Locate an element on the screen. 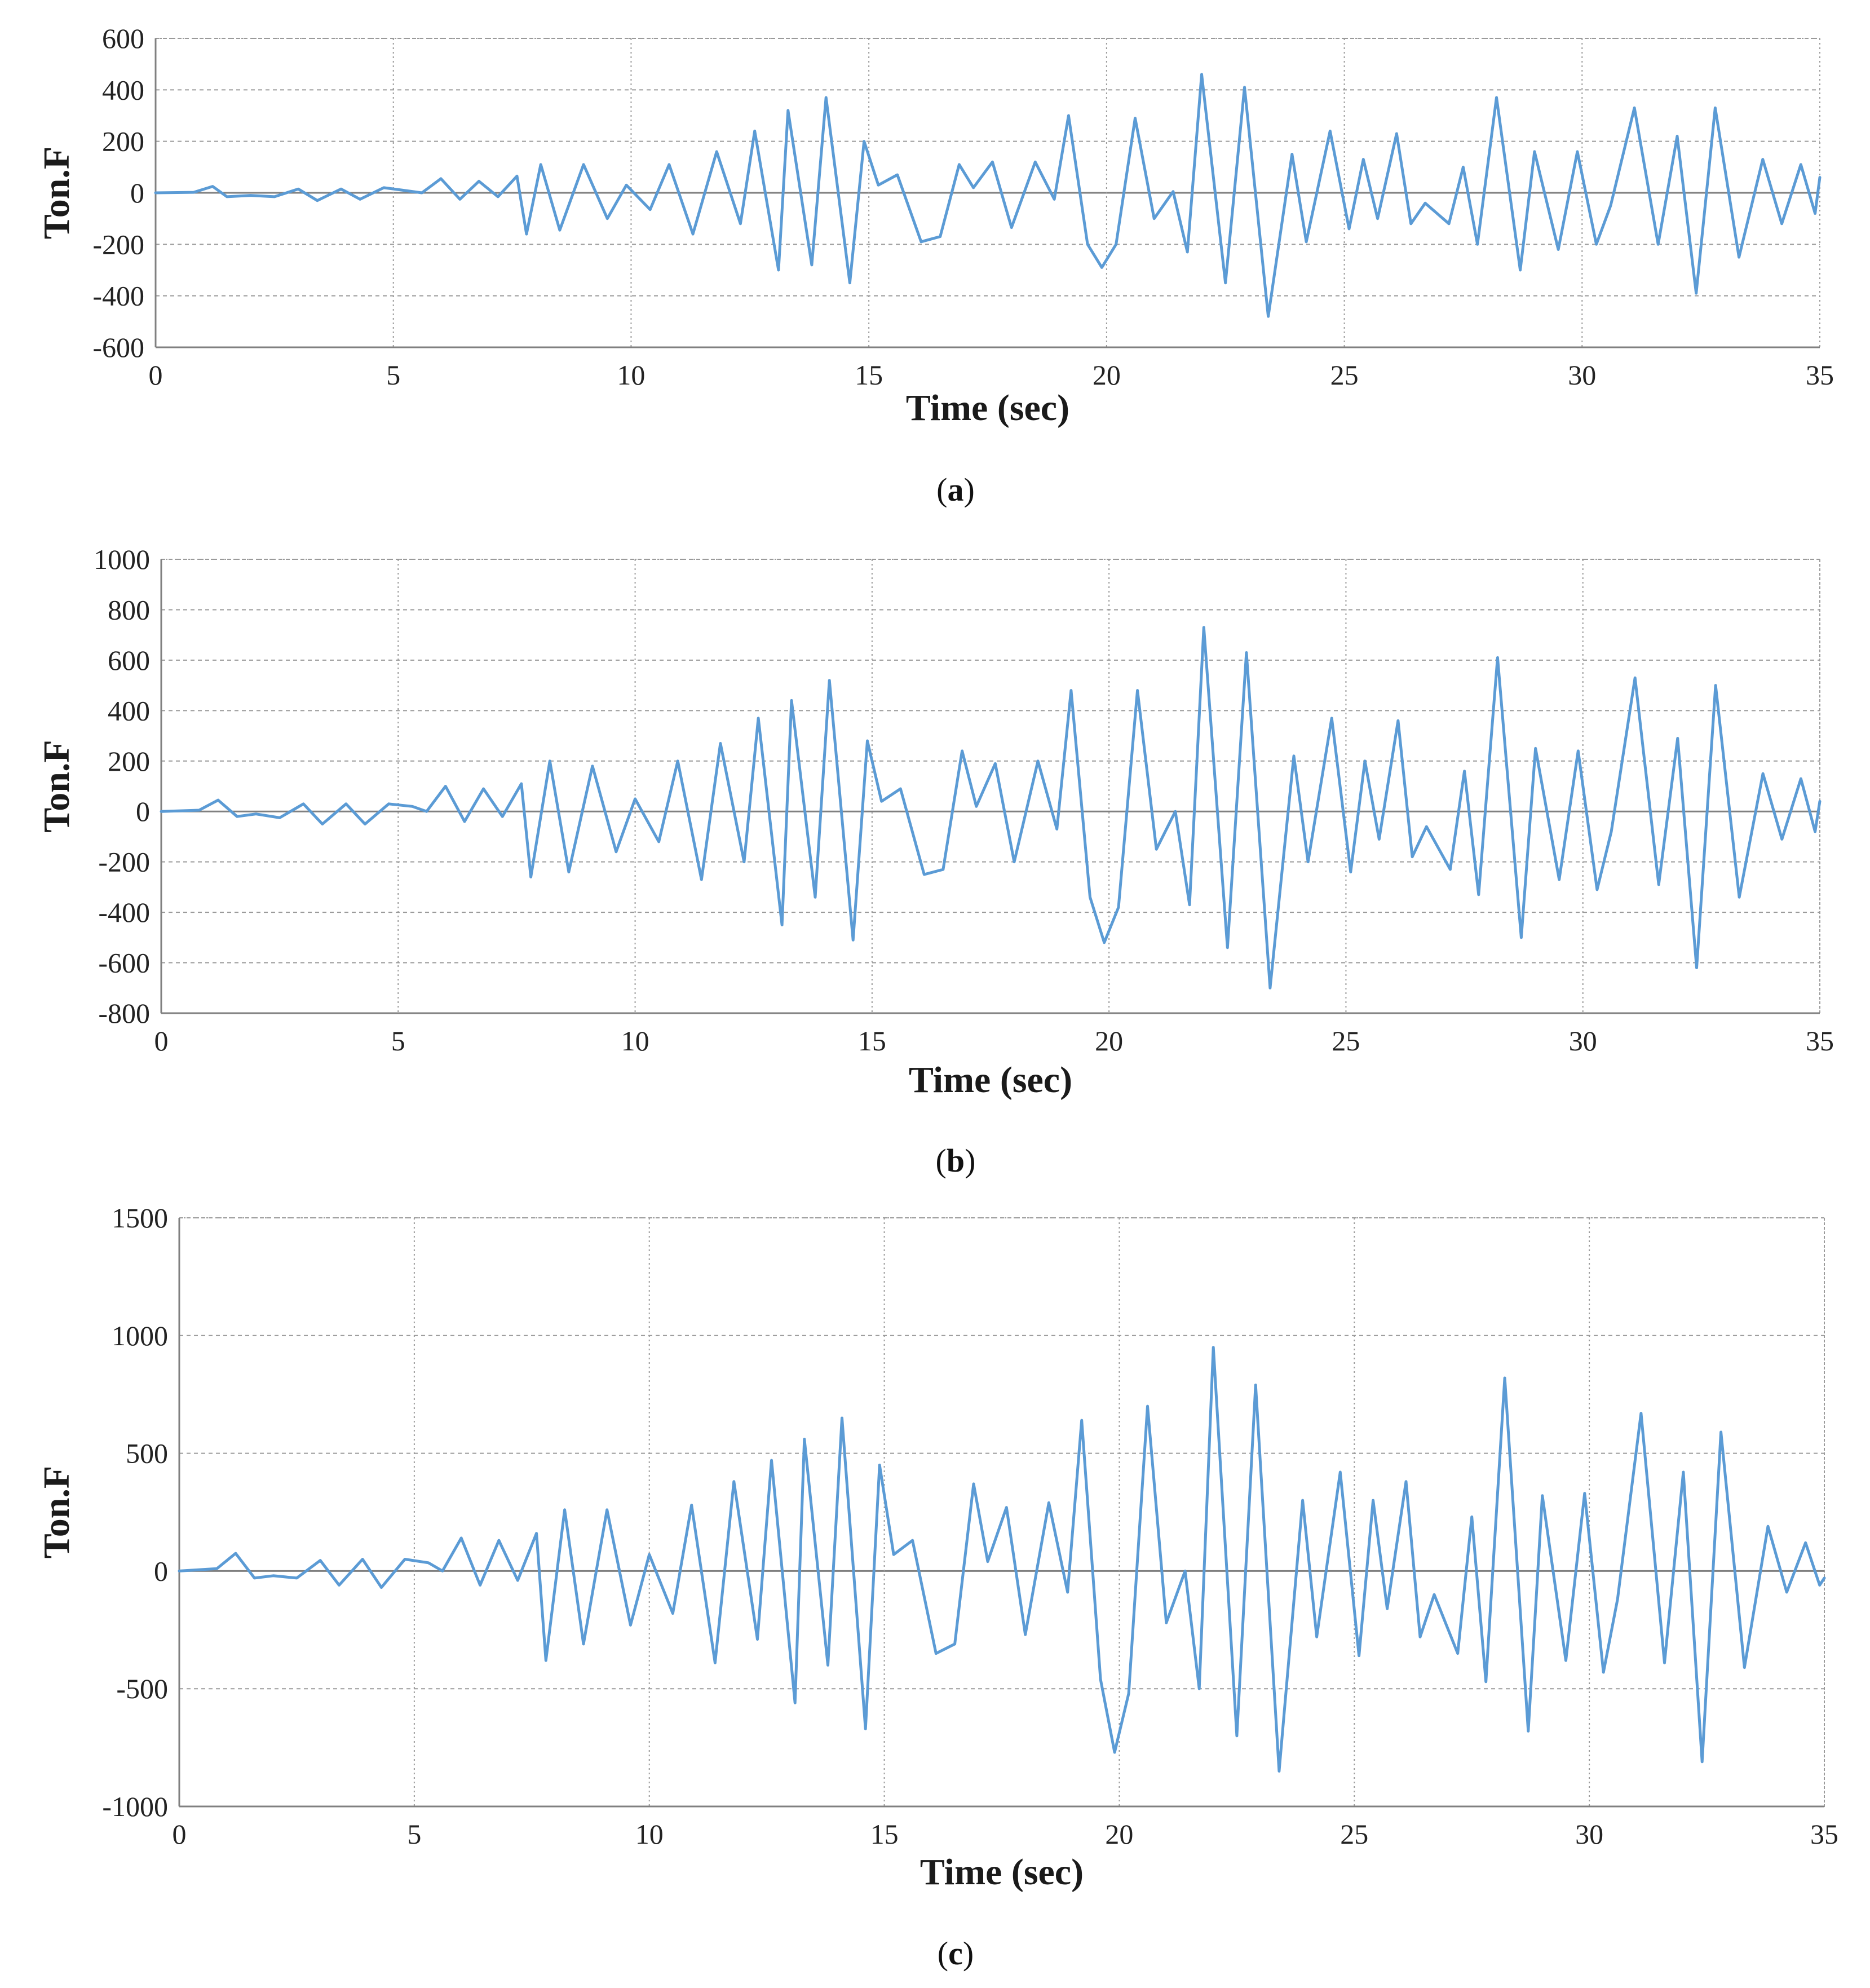 This screenshot has height=1988, width=1870. caption: (c) is located at coordinates (956, 1953).